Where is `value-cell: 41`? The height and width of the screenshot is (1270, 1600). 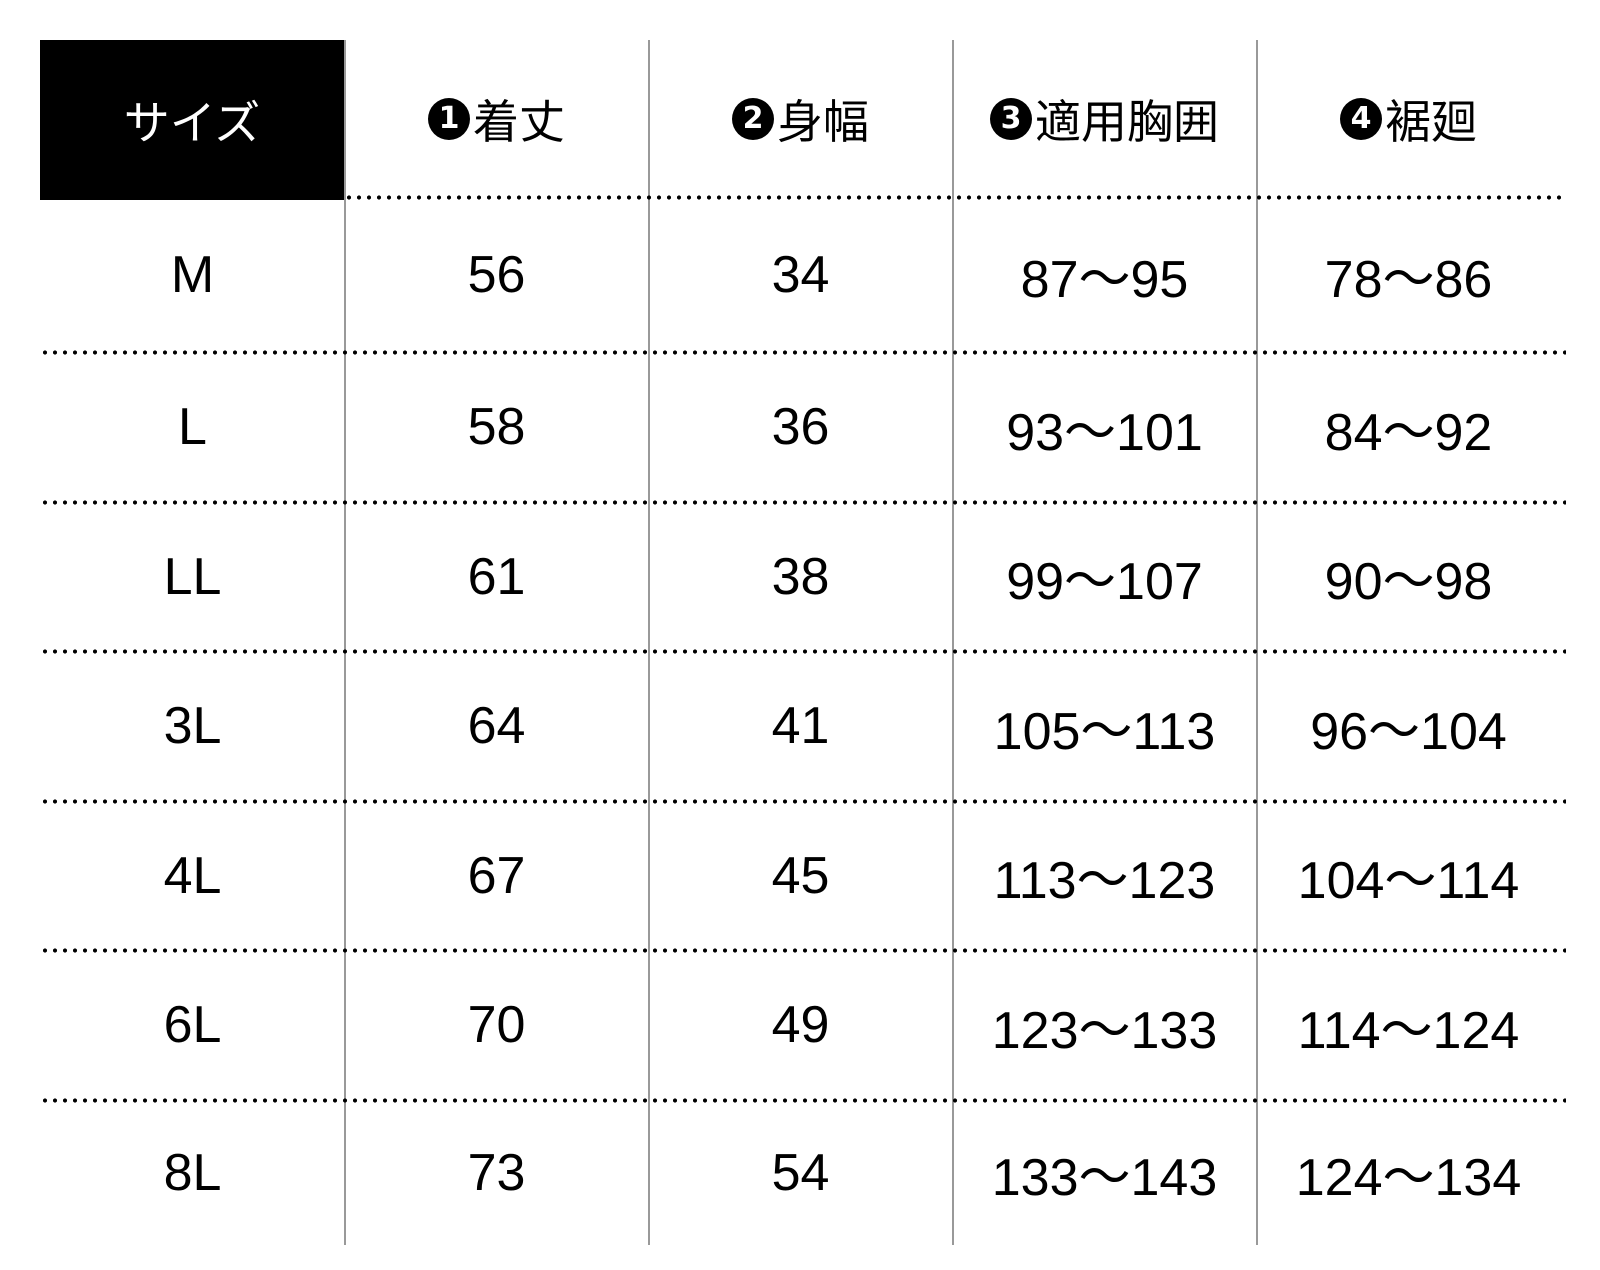
value-cell: 41 is located at coordinates (800, 726).